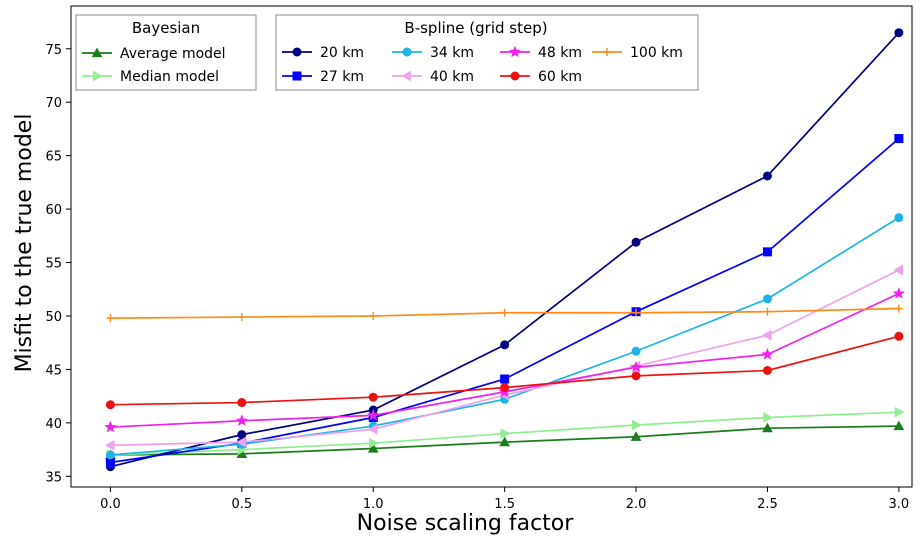 This screenshot has height=539, width=923. What do you see at coordinates (504, 504) in the screenshot?
I see `x-tick-label: 1.5` at bounding box center [504, 504].